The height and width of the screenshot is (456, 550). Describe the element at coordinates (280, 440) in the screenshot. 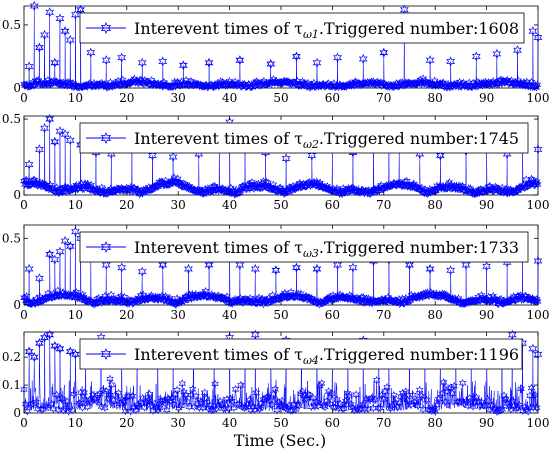

I see `x-axis-label: Time (Sec.)` at that location.